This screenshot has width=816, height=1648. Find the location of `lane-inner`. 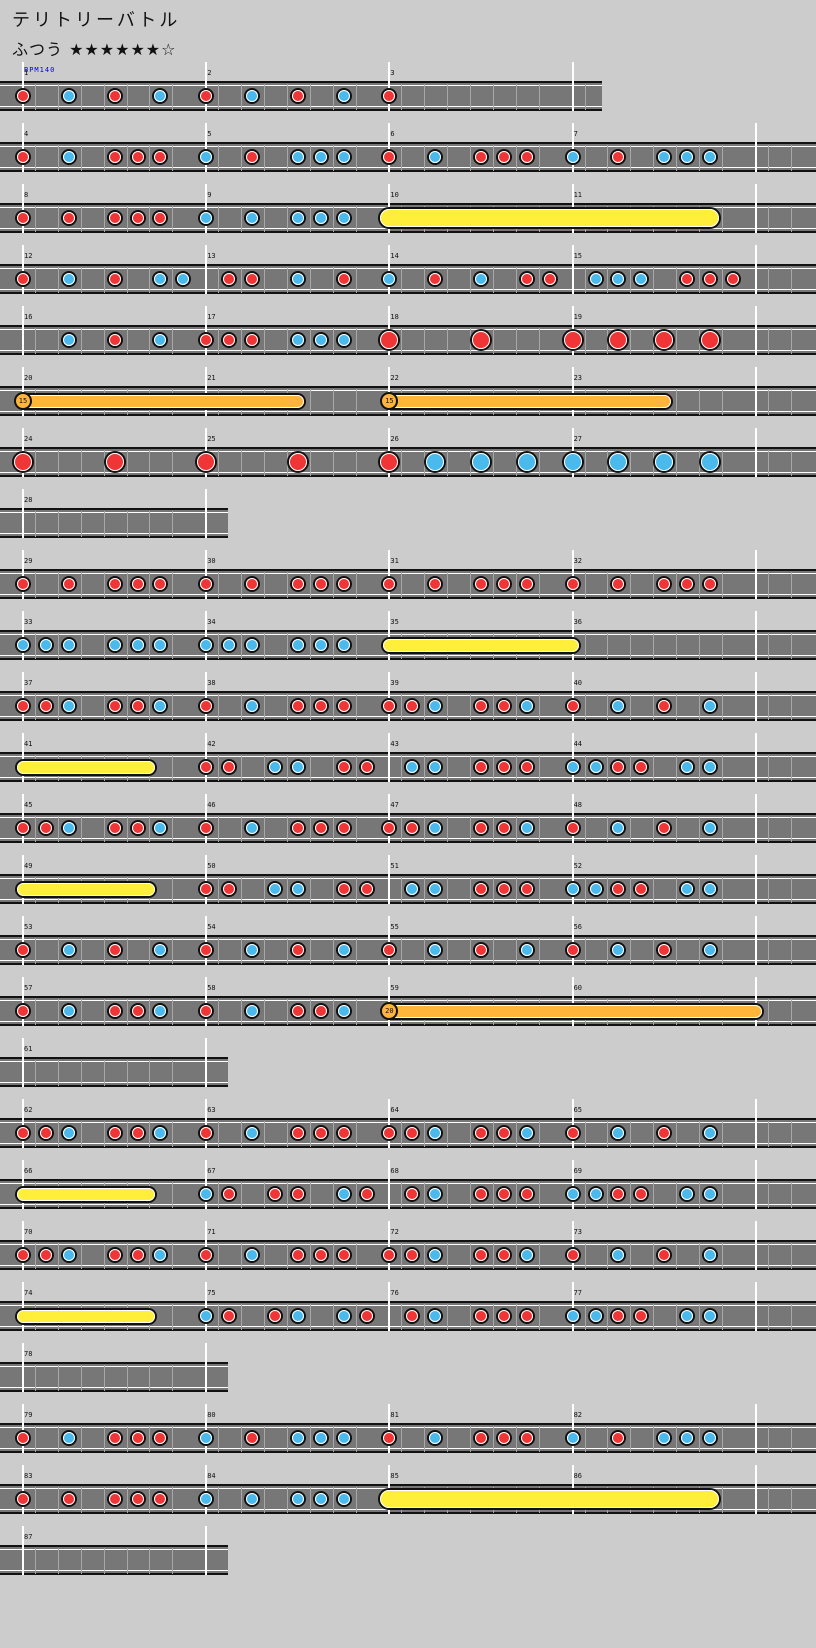

lane-inner is located at coordinates (408, 1194).